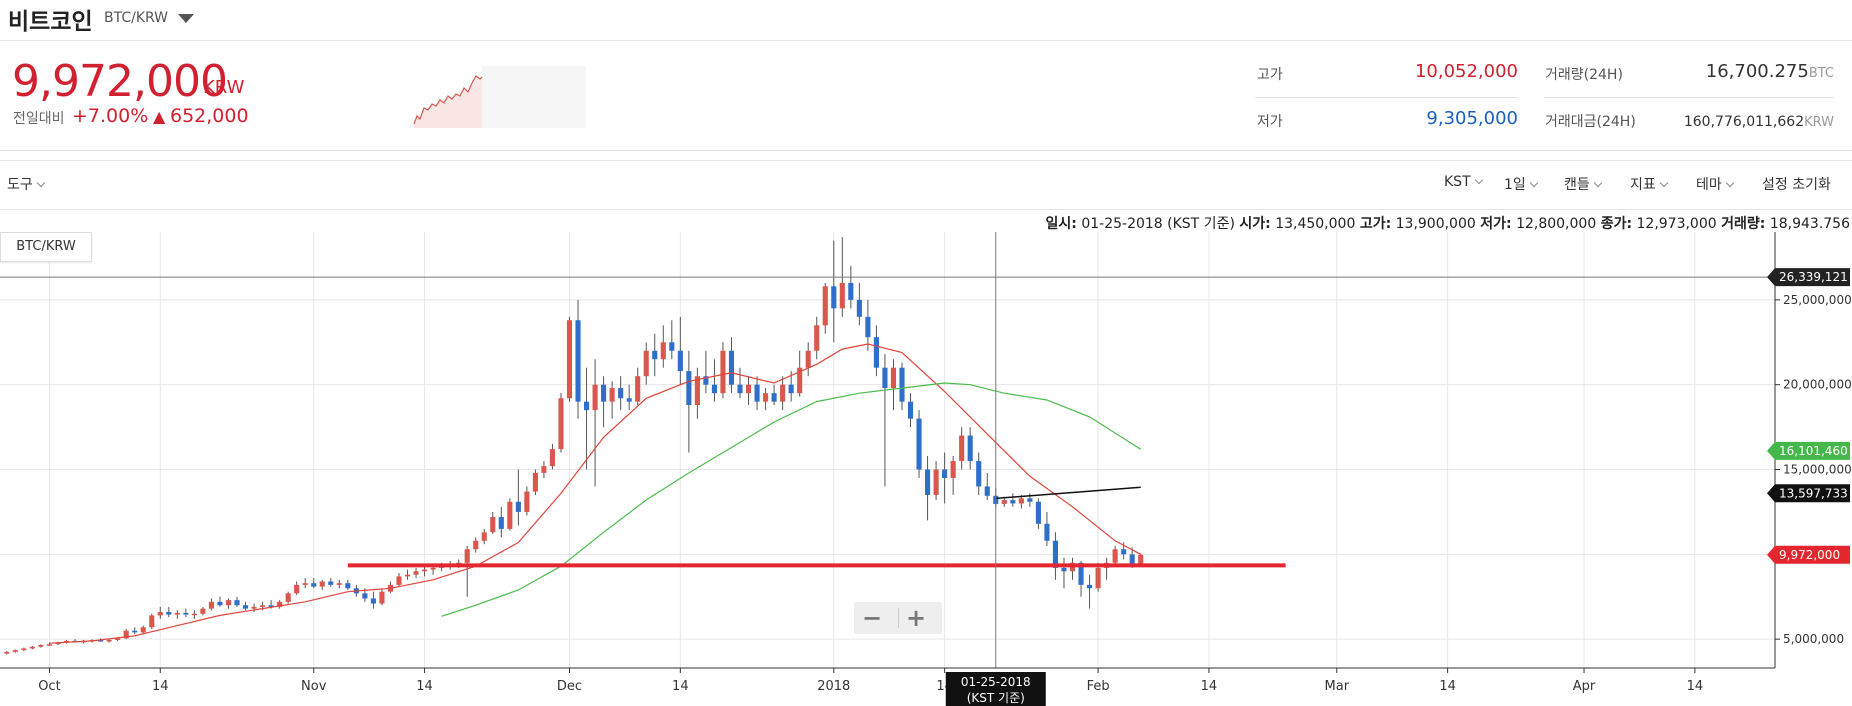  I want to click on x-tick-label: Mar, so click(1337, 686).